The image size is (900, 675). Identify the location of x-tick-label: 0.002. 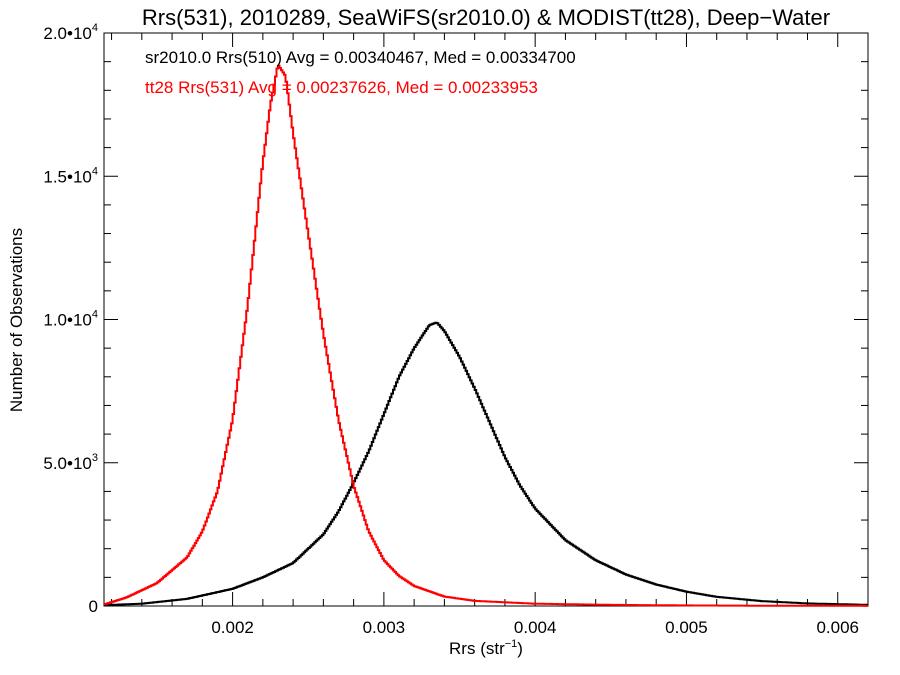
(232, 627).